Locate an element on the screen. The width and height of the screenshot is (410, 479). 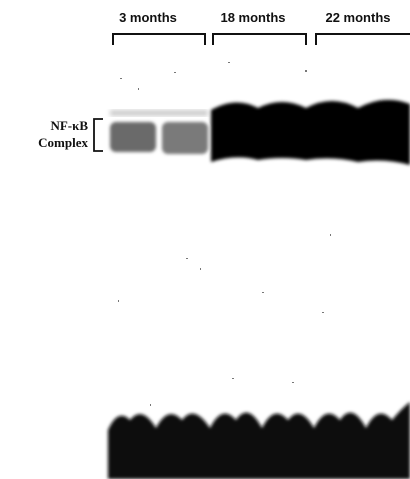
lane-brackets is located at coordinates (261, 39).